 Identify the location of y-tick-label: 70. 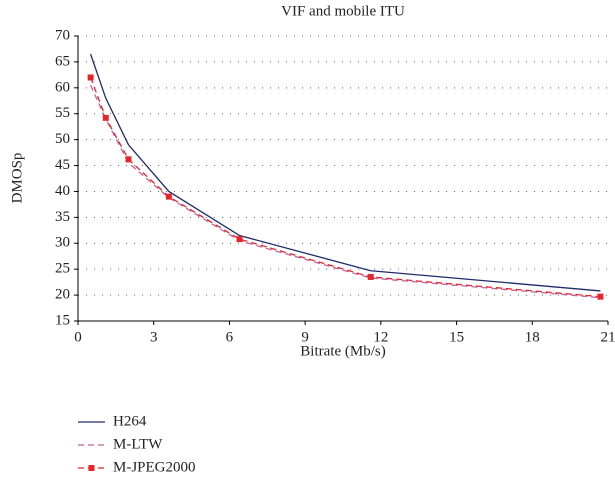
(62, 35).